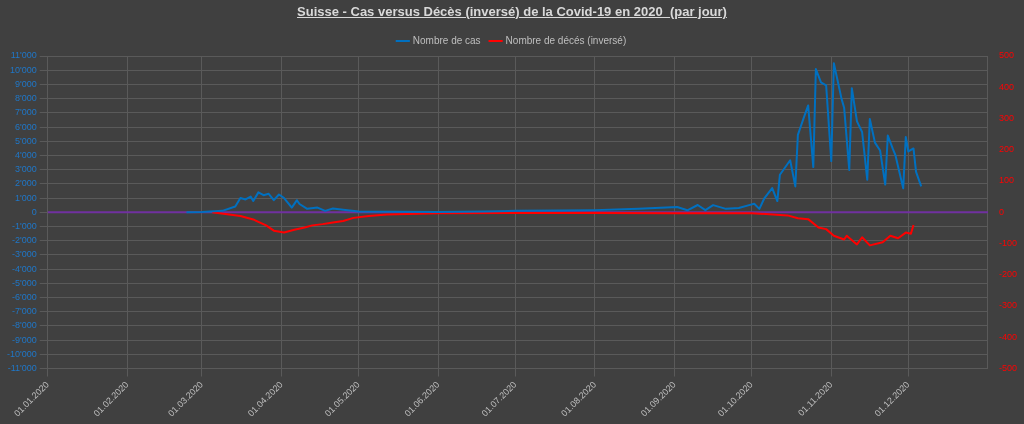 Image resolution: width=1024 pixels, height=424 pixels. I want to click on legend-label: Nombre de décés (inversé), so click(566, 40).